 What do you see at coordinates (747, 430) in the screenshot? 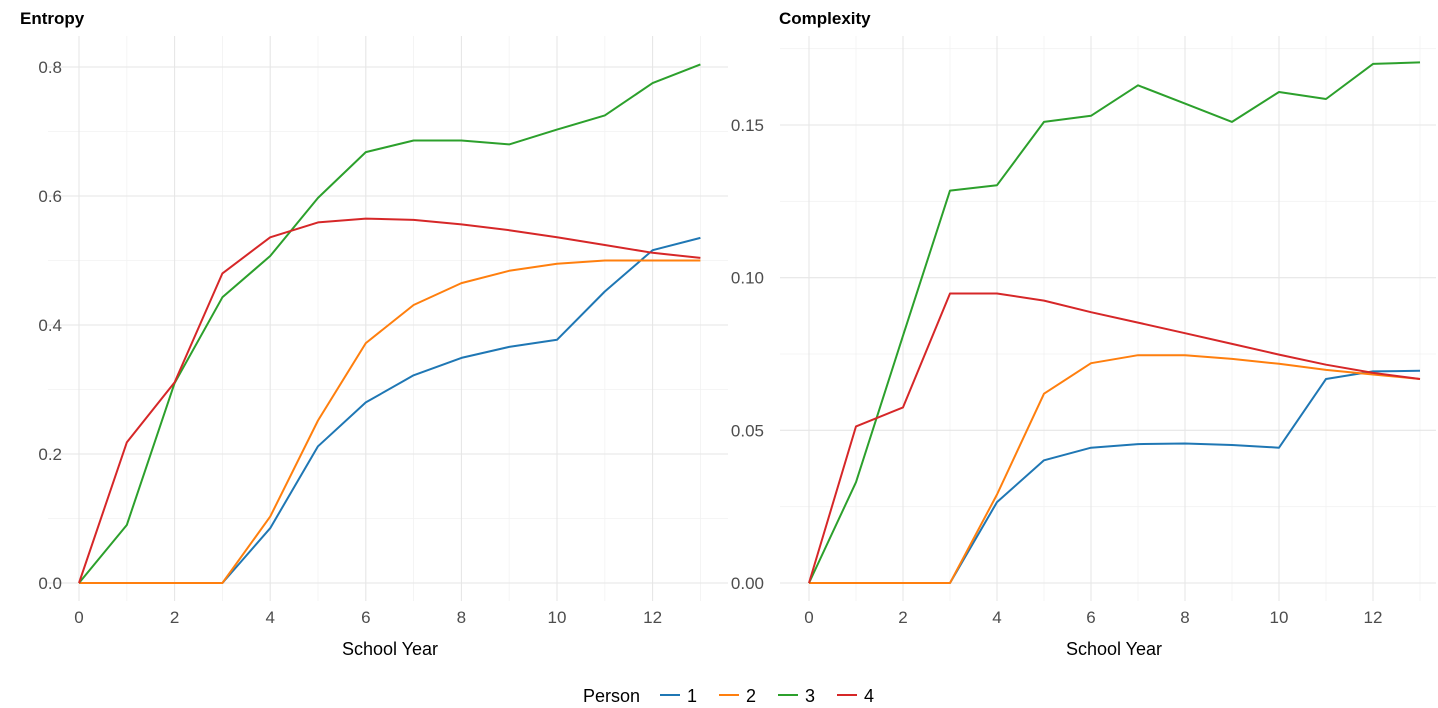
I see `y-tick-label: 0.05` at bounding box center [747, 430].